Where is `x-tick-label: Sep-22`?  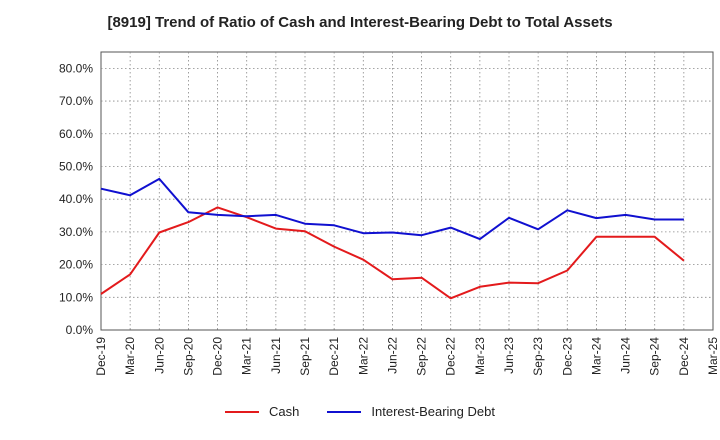 x-tick-label: Sep-22 is located at coordinates (422, 356).